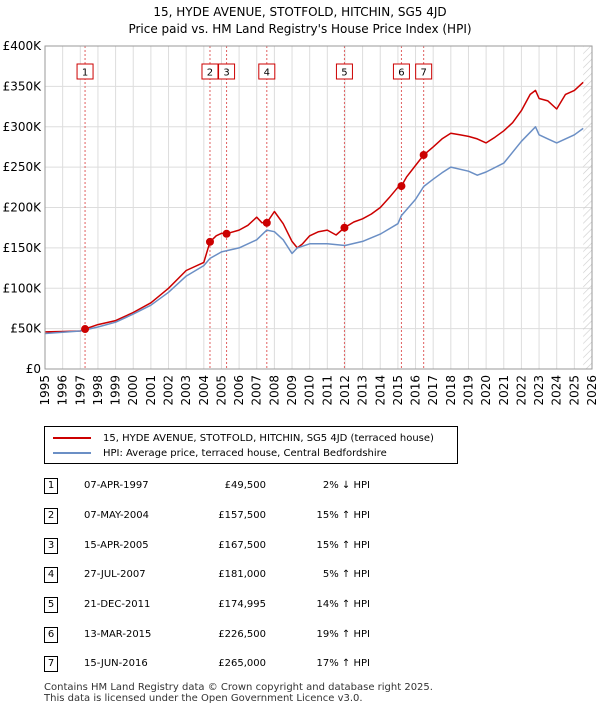 The image size is (600, 710). What do you see at coordinates (592, 390) in the screenshot?
I see `x-tick-label: 2026` at bounding box center [592, 390].